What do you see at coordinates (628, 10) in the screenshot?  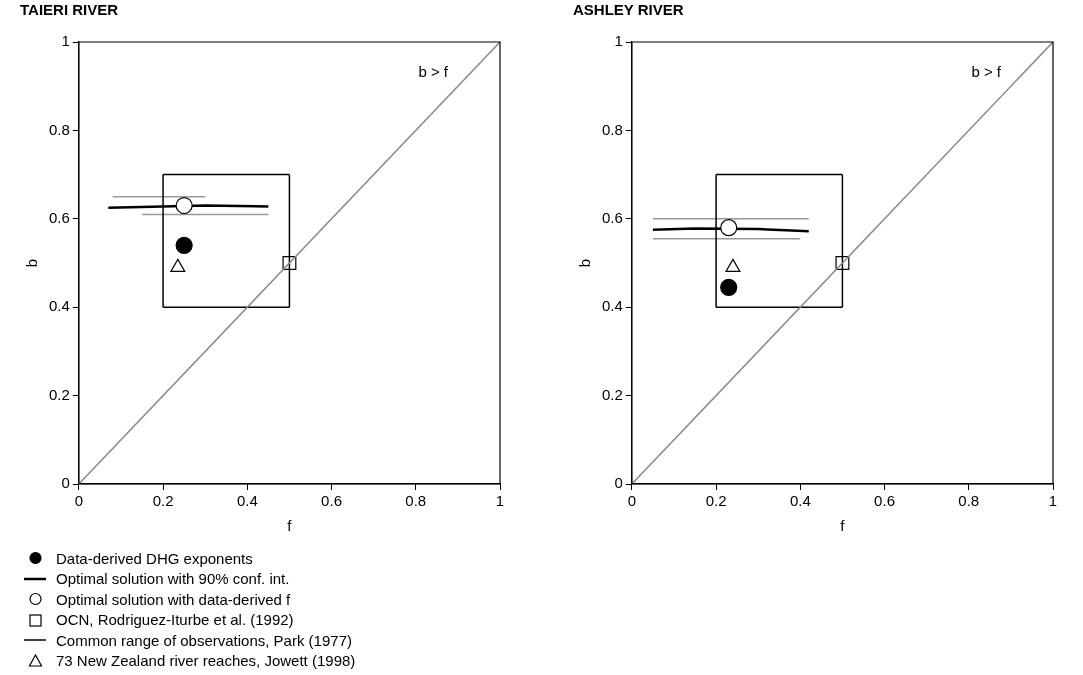 I see `chart-title: ASHLEY RIVER` at bounding box center [628, 10].